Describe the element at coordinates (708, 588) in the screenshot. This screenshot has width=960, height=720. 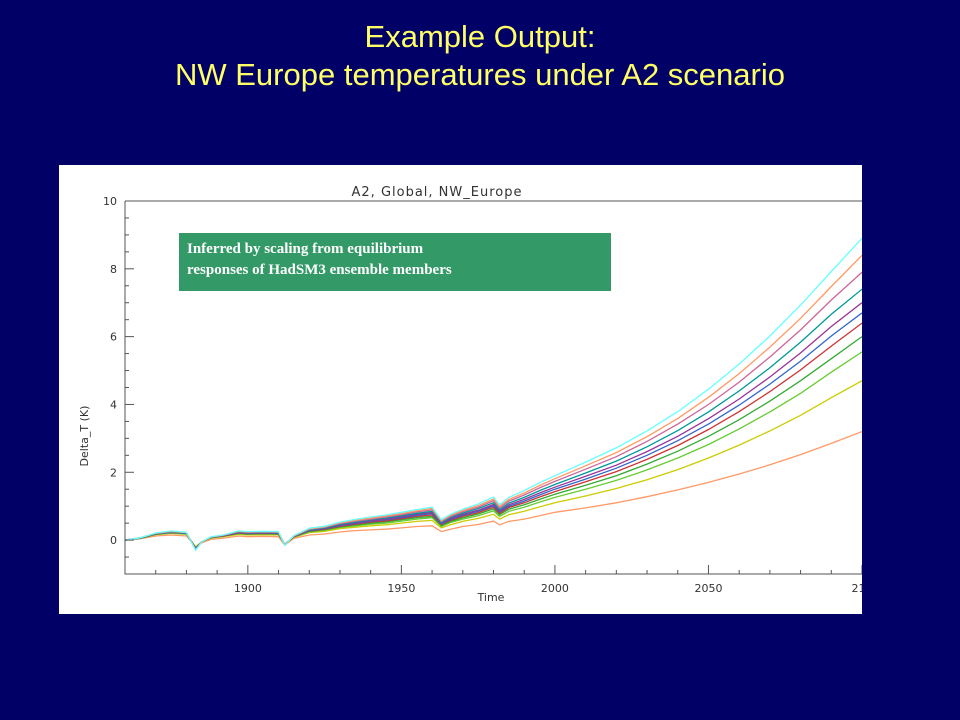
I see `x-tick-label: 2050` at that location.